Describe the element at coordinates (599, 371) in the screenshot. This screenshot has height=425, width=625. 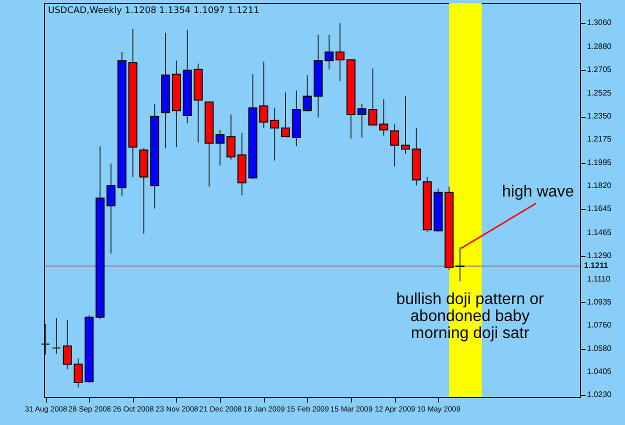
I see `y-tick-label: 1.0405` at that location.